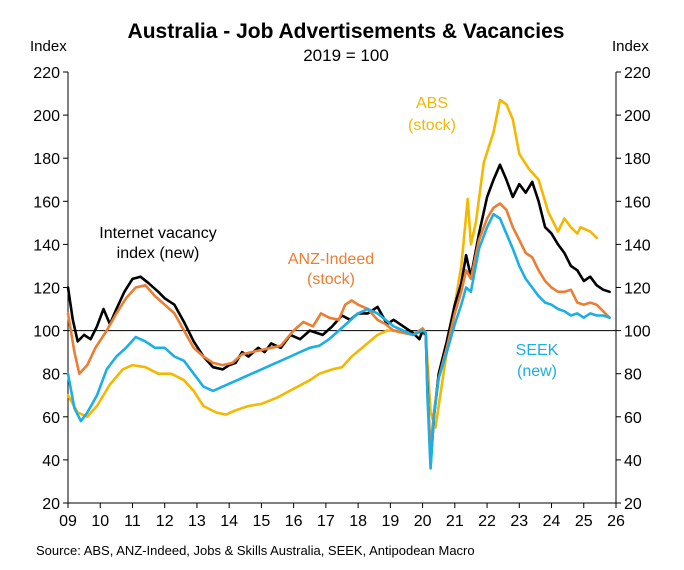 The height and width of the screenshot is (570, 684). Describe the element at coordinates (423, 521) in the screenshot. I see `x-tick-label: 20` at that location.